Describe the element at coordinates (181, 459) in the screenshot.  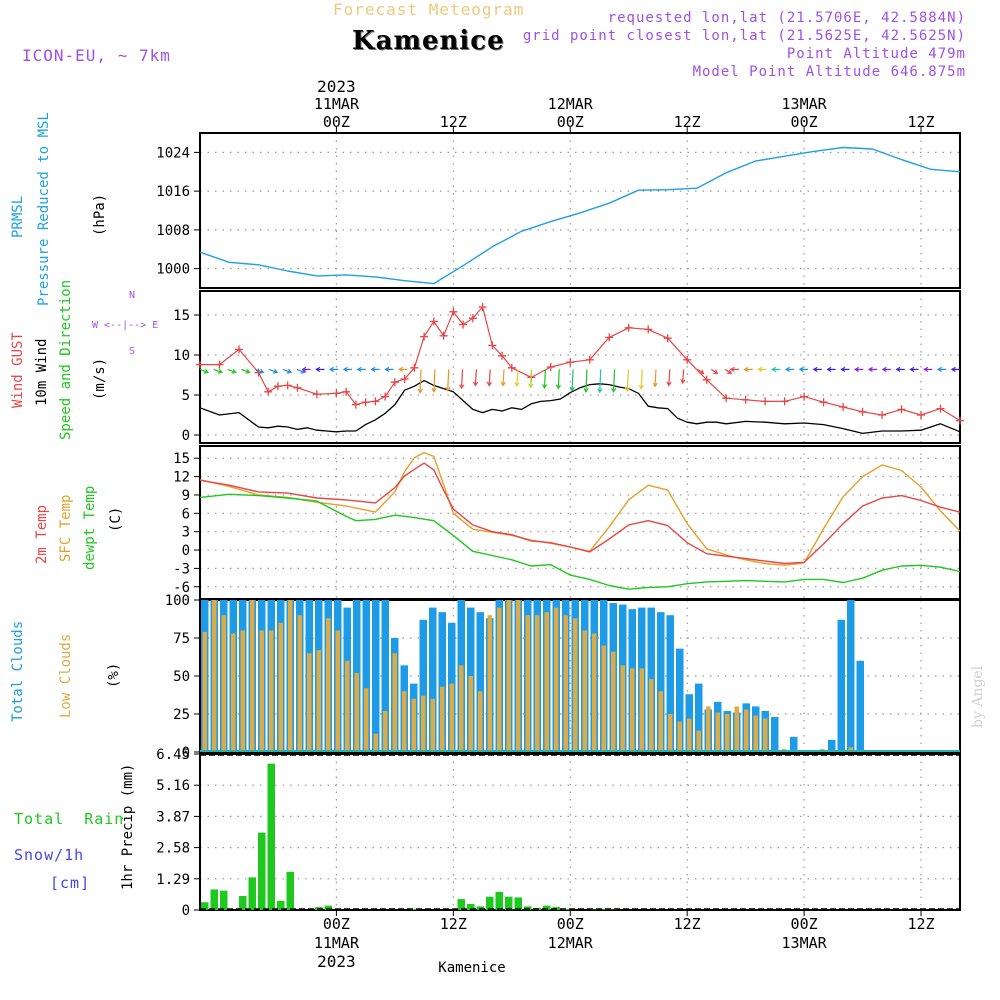
I see `temperature-ytick-label: 15` at that location.